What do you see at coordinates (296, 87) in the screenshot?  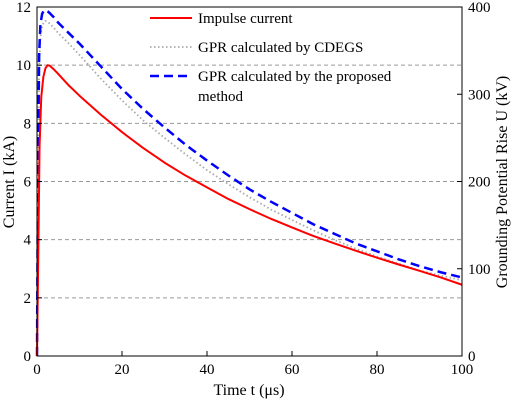 I see `legend-label-gpr-proposed: GPR calculated by the proposed method` at bounding box center [296, 87].